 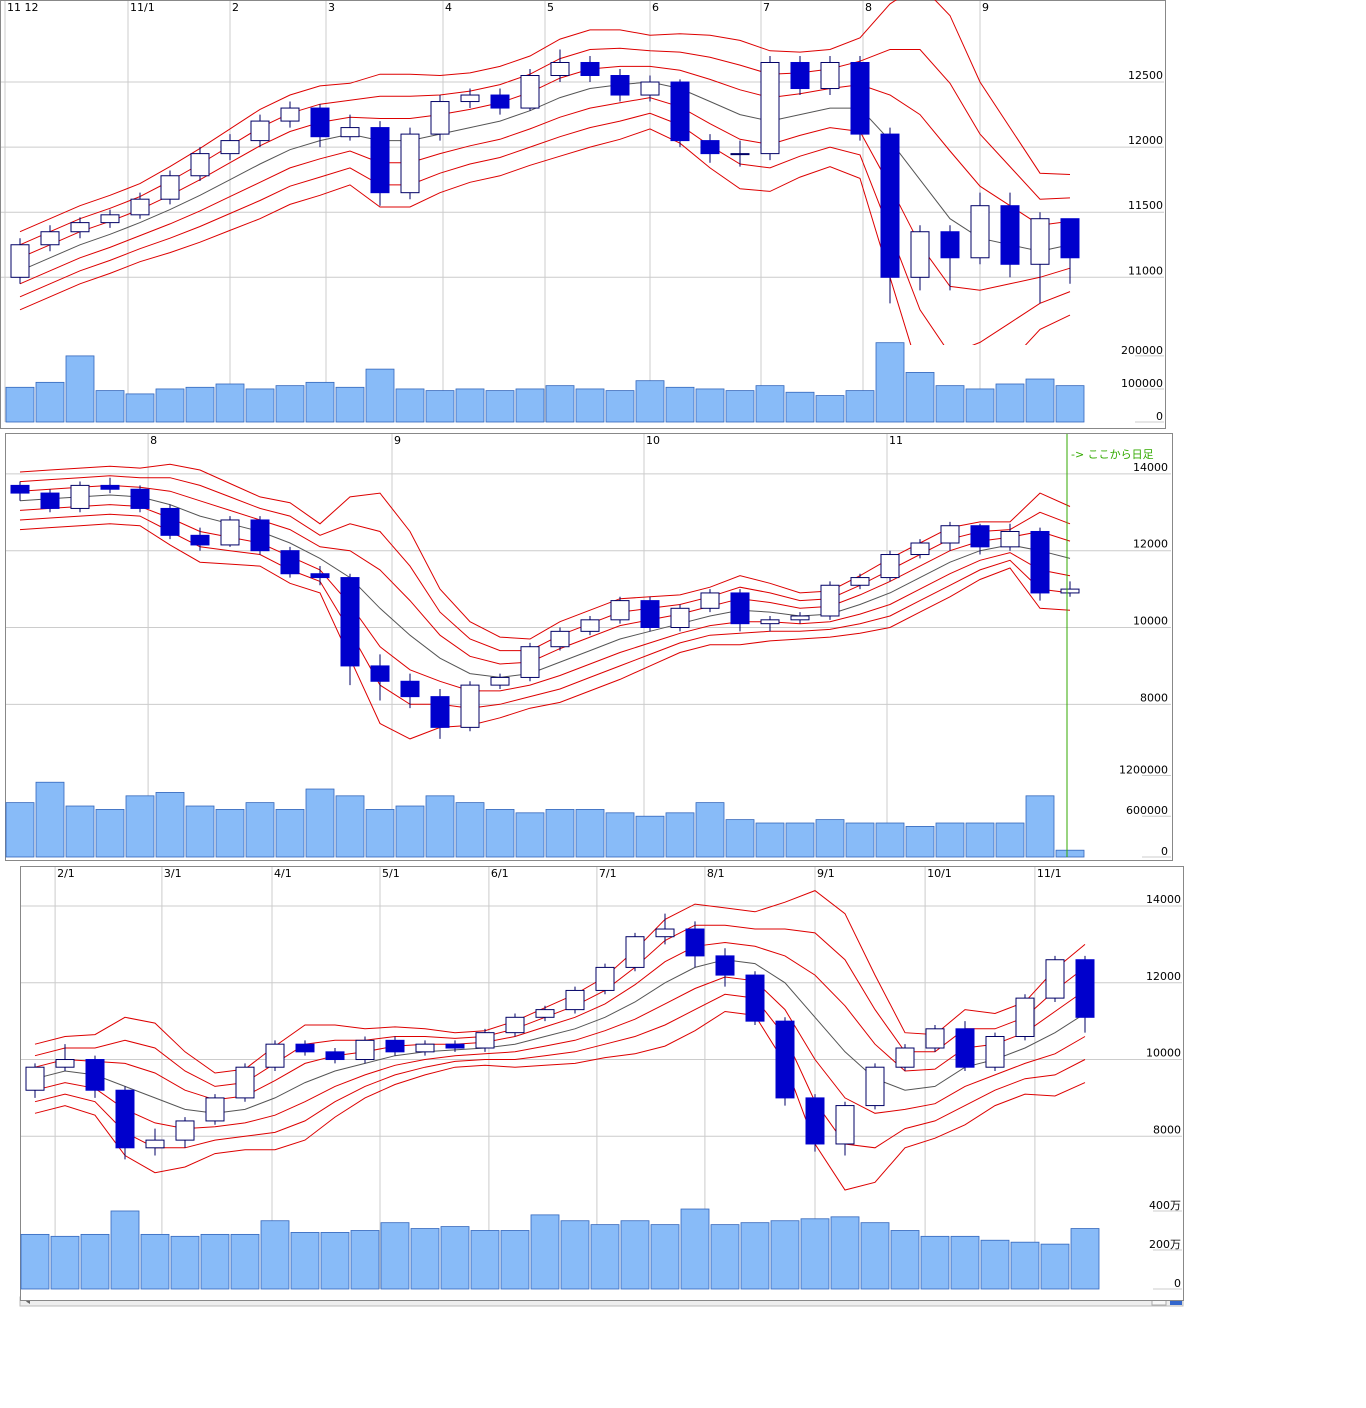 I want to click on x-tick-label: 8/1, so click(x=716, y=873).